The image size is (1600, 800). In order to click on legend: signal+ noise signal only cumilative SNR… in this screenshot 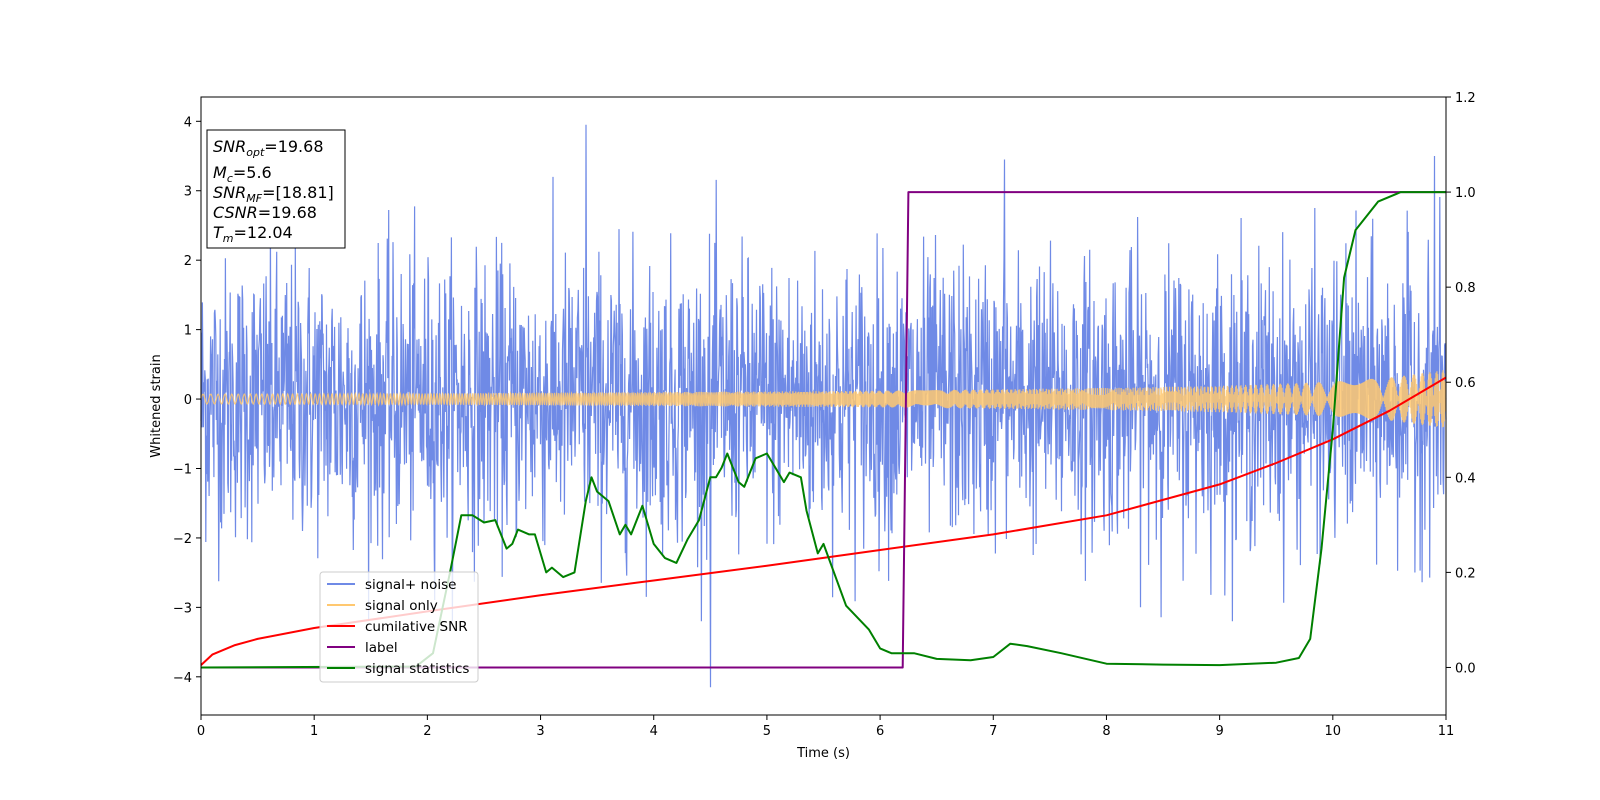, I will do `click(399, 627)`.